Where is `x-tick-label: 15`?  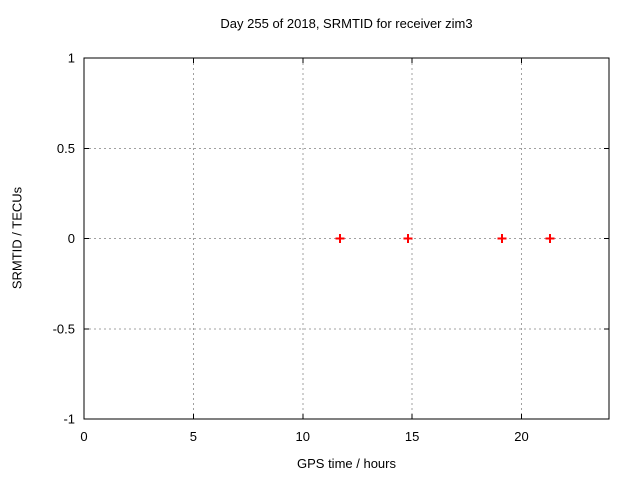
x-tick-label: 15 is located at coordinates (412, 436).